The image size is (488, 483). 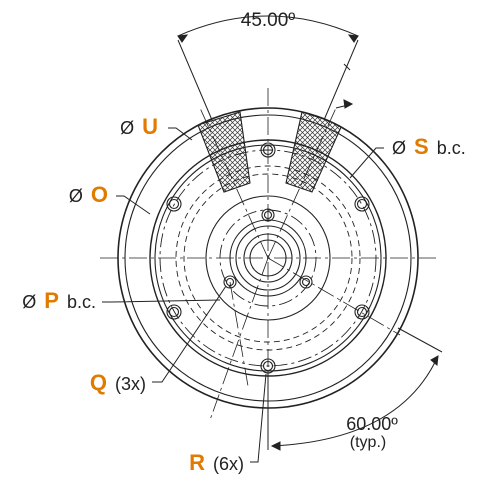 I want to click on callout-s: Ø S b.c., so click(x=429, y=146).